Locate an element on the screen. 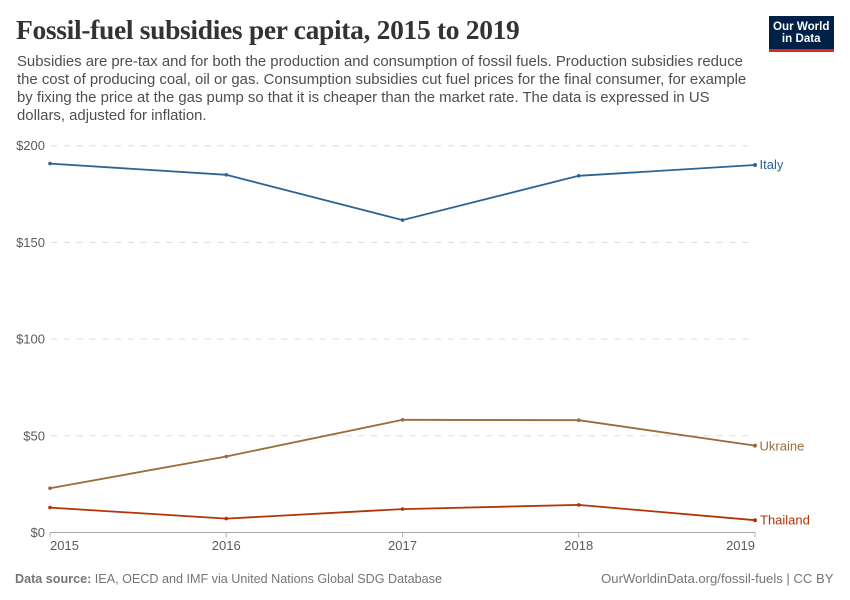  svg-text: $0 is located at coordinates (38, 532).